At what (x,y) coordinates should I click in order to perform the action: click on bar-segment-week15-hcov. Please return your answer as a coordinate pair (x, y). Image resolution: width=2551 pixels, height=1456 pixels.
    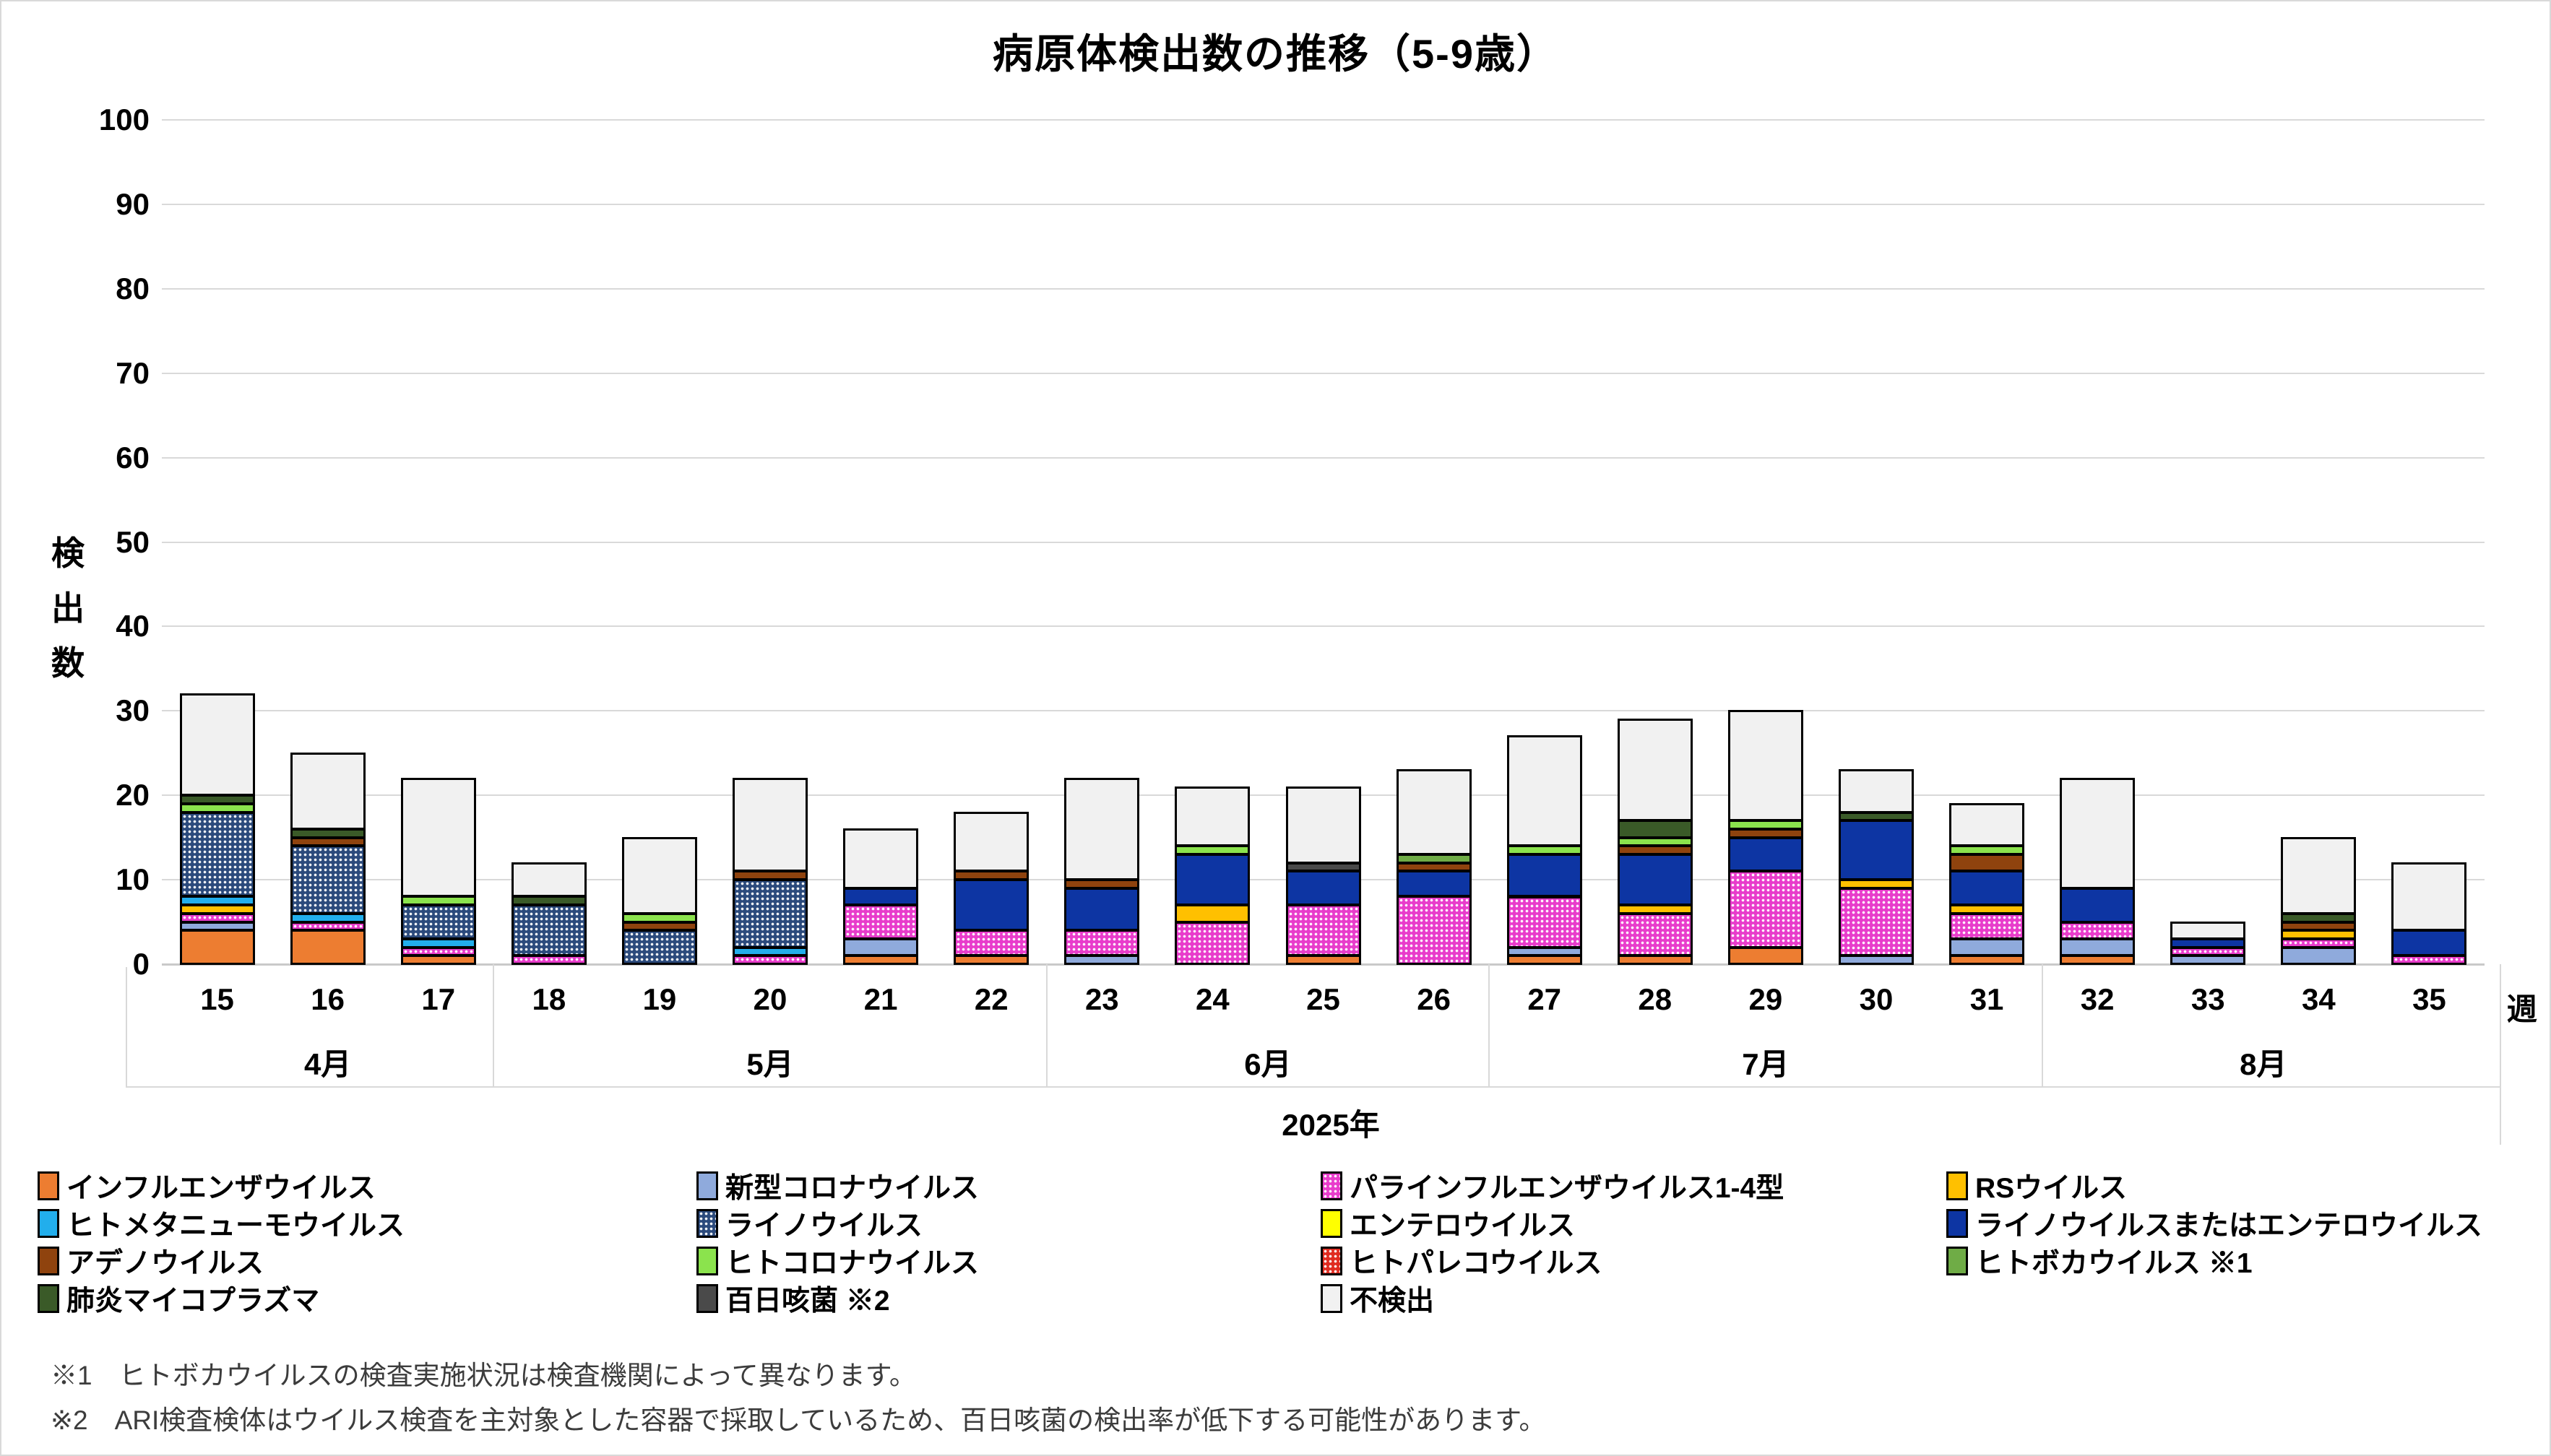
    Looking at the image, I should click on (217, 807).